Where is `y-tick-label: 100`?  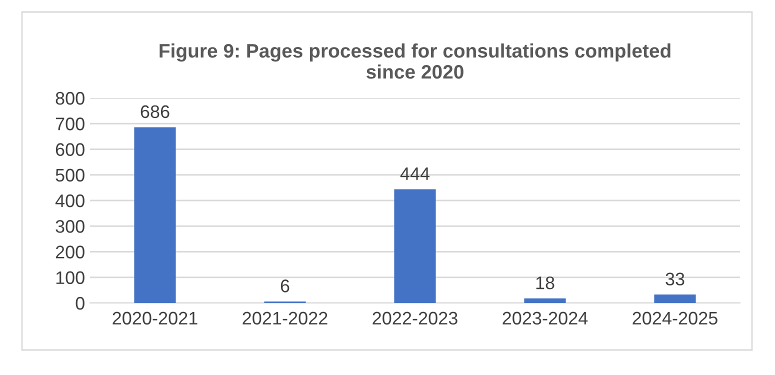
y-tick-label: 100 is located at coordinates (70, 277).